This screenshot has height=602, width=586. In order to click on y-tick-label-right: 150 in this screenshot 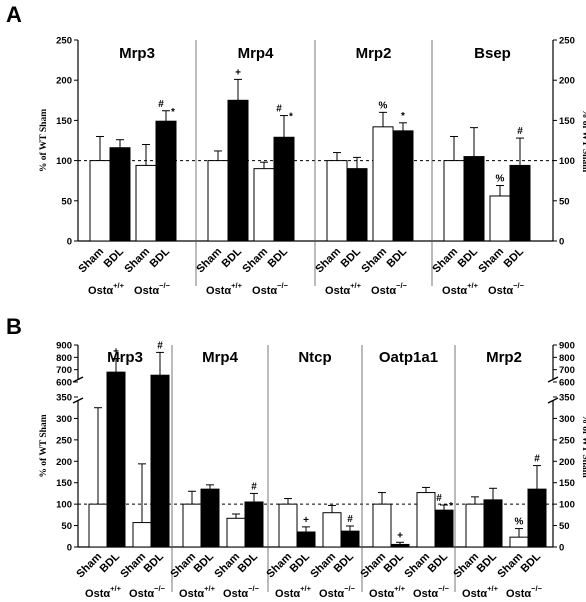, I will do `click(567, 483)`.